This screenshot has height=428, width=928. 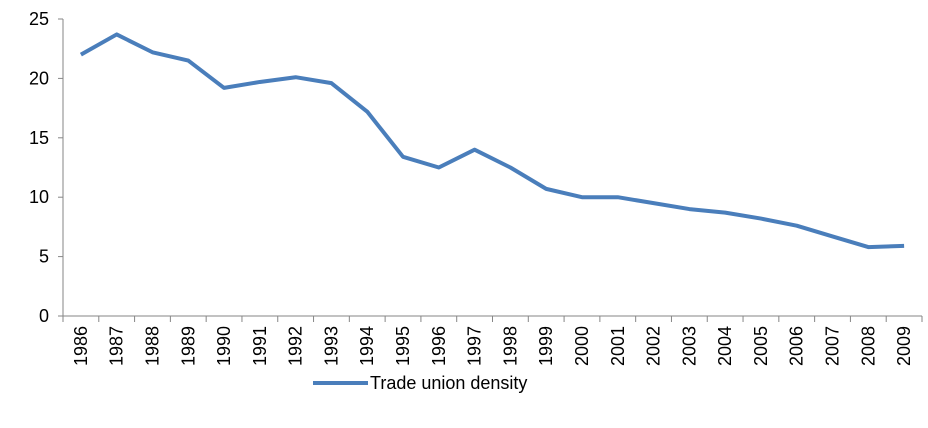 What do you see at coordinates (439, 346) in the screenshot?
I see `x-tick-label: 1996` at bounding box center [439, 346].